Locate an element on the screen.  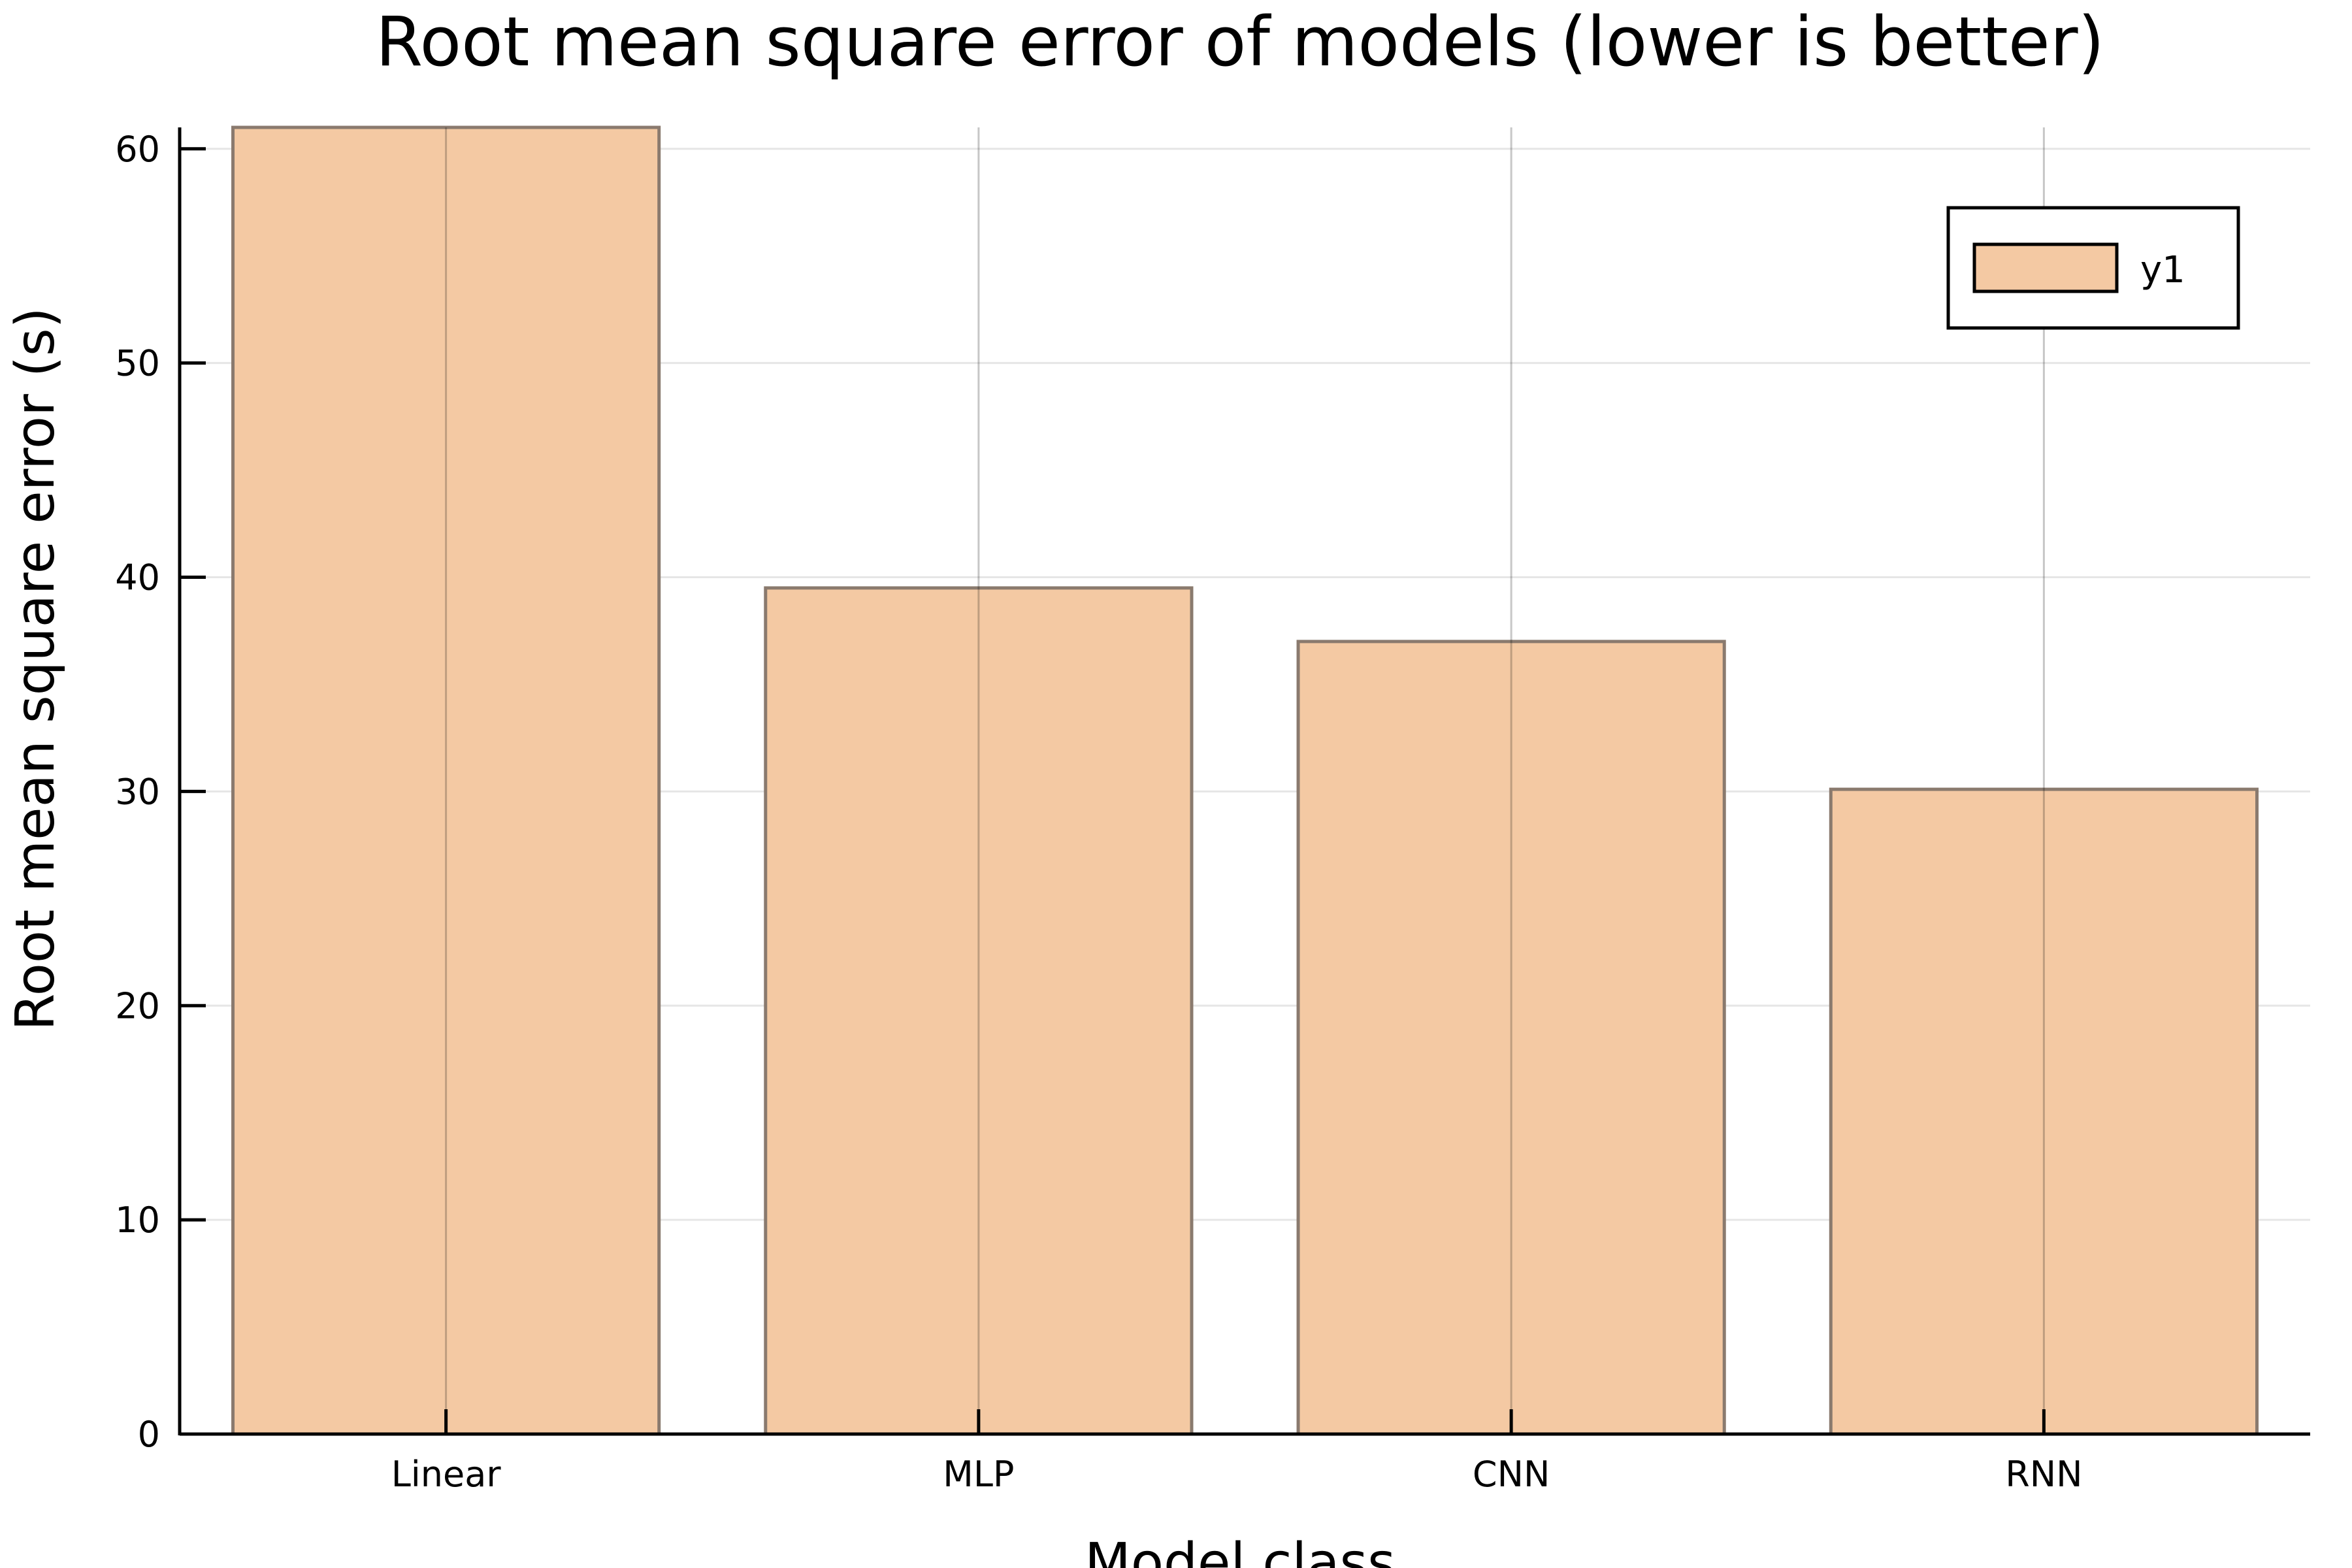
bar-cnn is located at coordinates (1511, 1038).